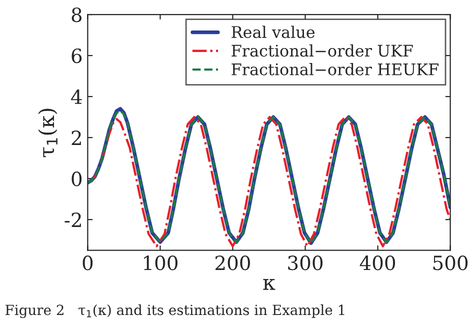 This screenshot has width=474, height=323. What do you see at coordinates (305, 263) in the screenshot?
I see `x-tick-label: 300` at bounding box center [305, 263].